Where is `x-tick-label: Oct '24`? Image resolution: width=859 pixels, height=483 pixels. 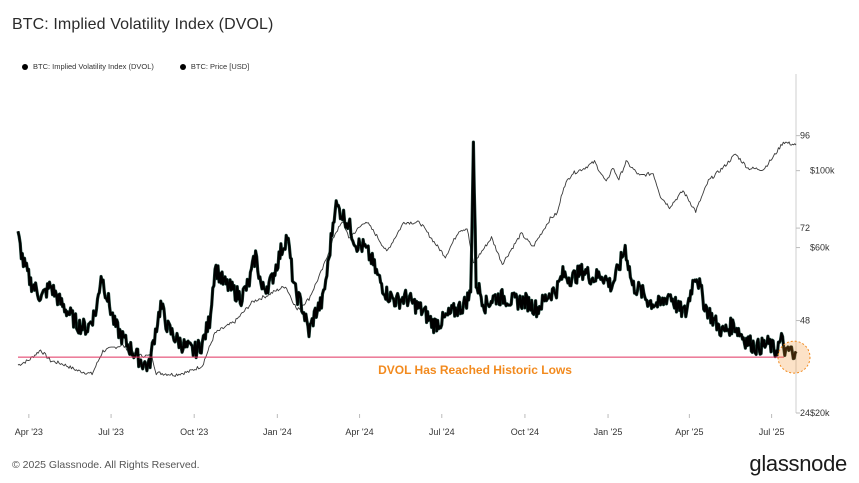
x-tick-label: Oct '24 is located at coordinates (525, 432).